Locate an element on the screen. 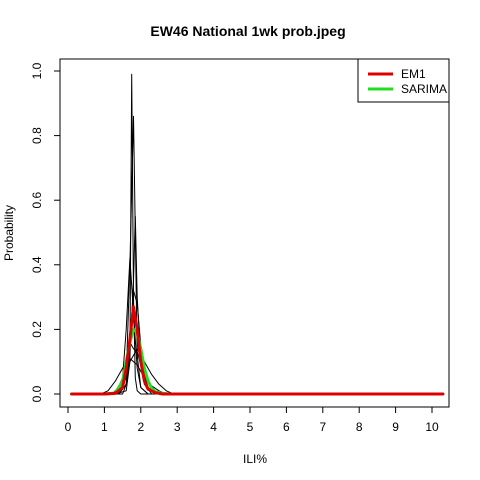 Image resolution: width=480 pixels, height=480 pixels. y-tick-label: 0.8 is located at coordinates (37, 135).